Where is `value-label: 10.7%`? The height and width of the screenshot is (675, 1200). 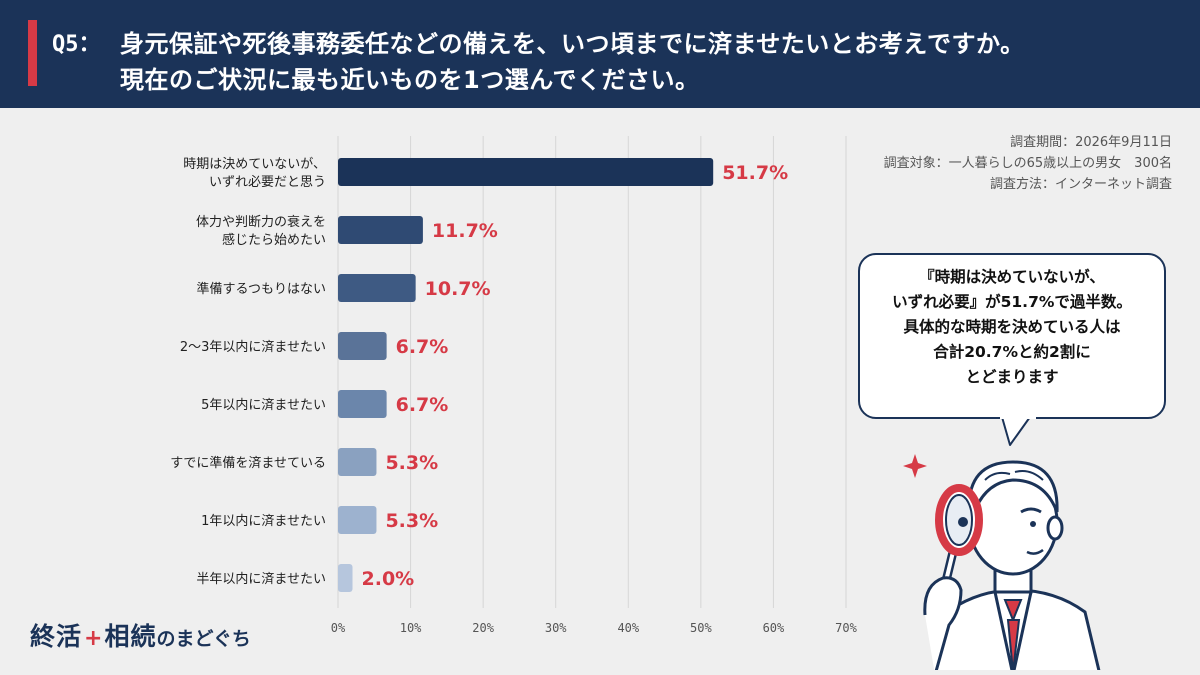 value-label: 10.7% is located at coordinates (458, 289).